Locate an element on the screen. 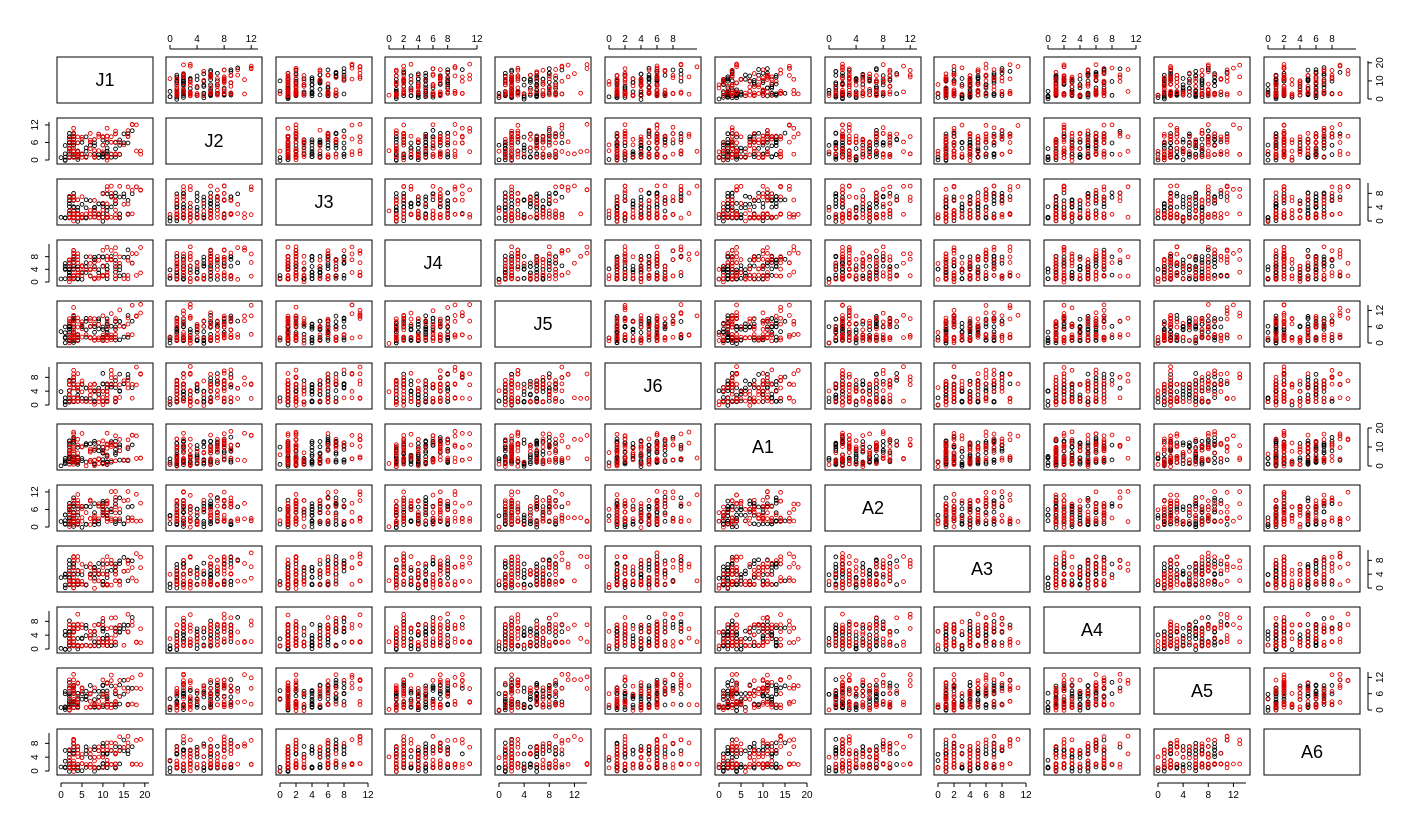 This screenshot has width=1418, height=836. panel-J2-vs-J3 is located at coordinates (324, 141).